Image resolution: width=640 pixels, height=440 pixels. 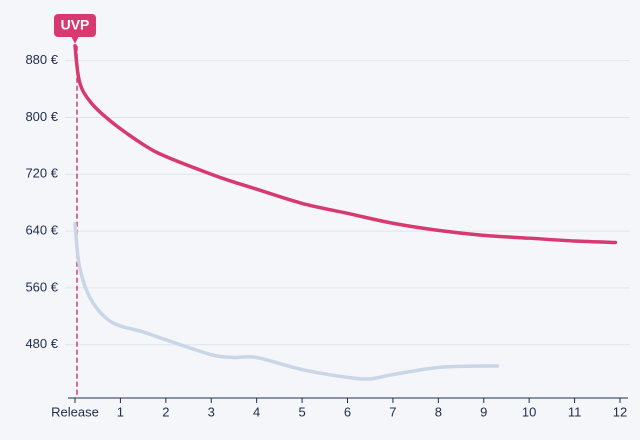 What do you see at coordinates (347, 411) in the screenshot?
I see `x-tick-label: 6` at bounding box center [347, 411].